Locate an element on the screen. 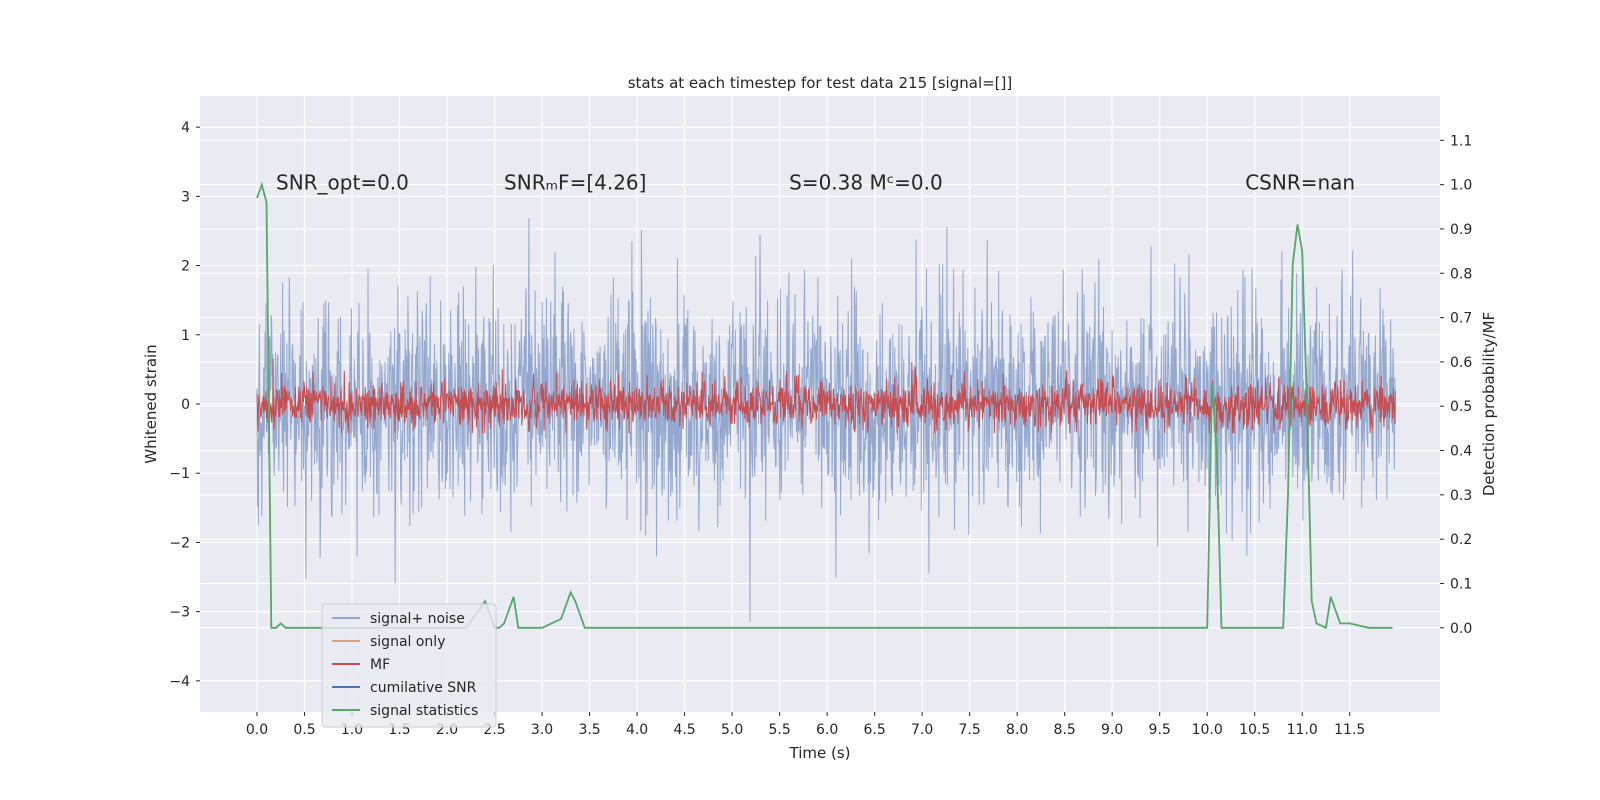  y2-tick-label: 0.0 is located at coordinates (1461, 629).